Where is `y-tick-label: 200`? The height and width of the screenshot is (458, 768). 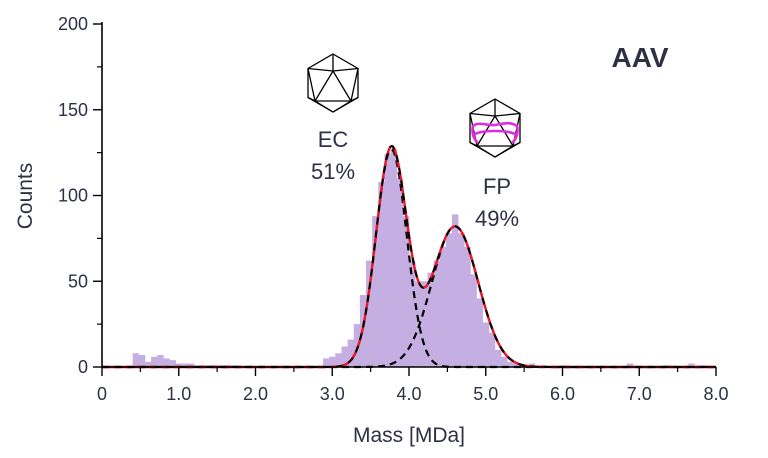 y-tick-label: 200 is located at coordinates (73, 24).